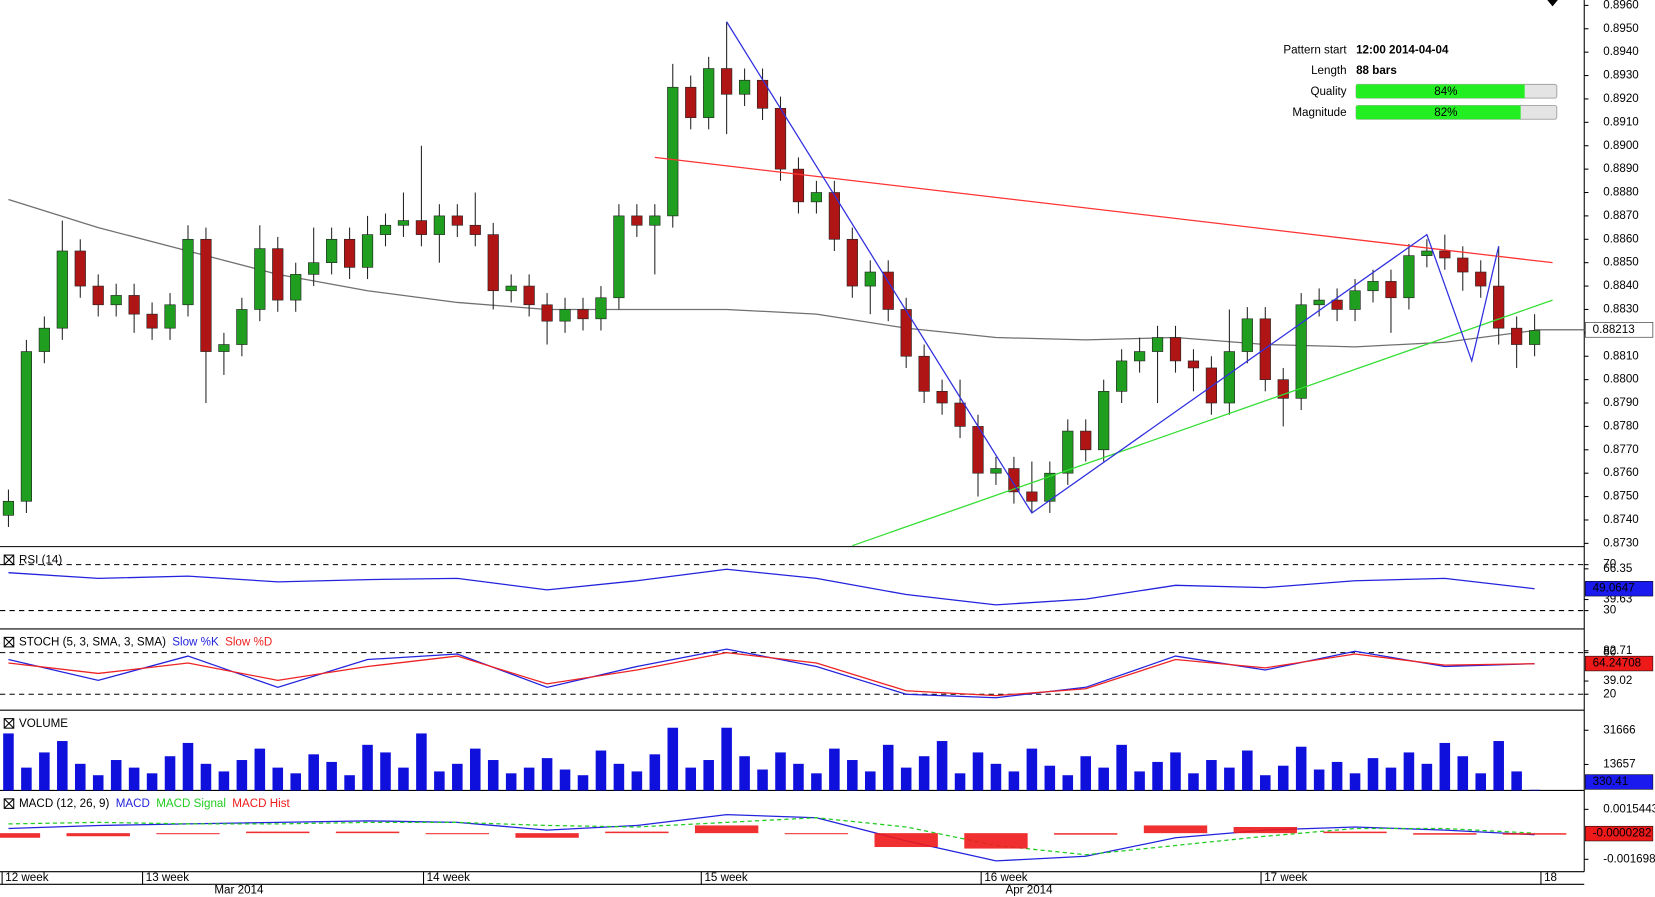 The image size is (1655, 897). What do you see at coordinates (1629, 808) in the screenshot?
I see `y-tick-label: 0.0015443` at bounding box center [1629, 808].